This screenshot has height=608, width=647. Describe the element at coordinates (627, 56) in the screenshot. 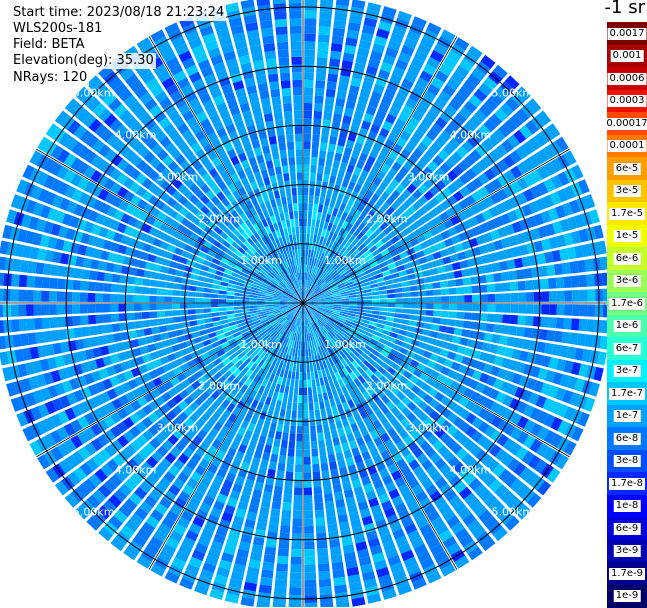

I see `colorbar-tick-label: 0.001` at that location.